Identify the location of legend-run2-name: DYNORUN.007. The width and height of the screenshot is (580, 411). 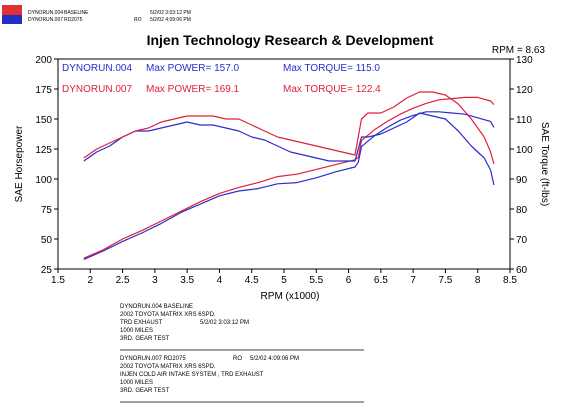
(97, 89).